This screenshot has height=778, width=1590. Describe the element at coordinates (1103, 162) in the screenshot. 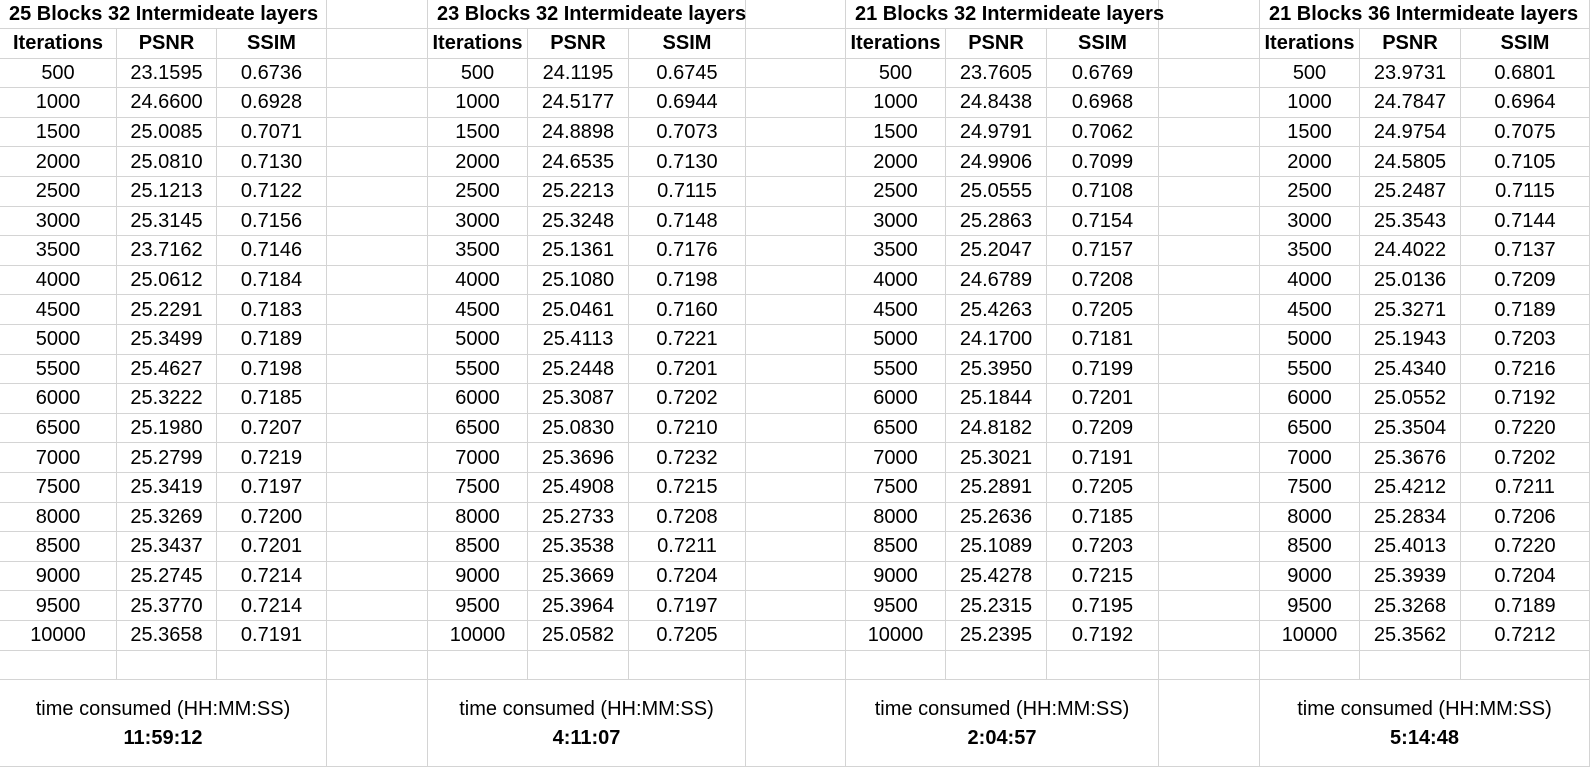

I see `table-cell: 0.7099` at that location.